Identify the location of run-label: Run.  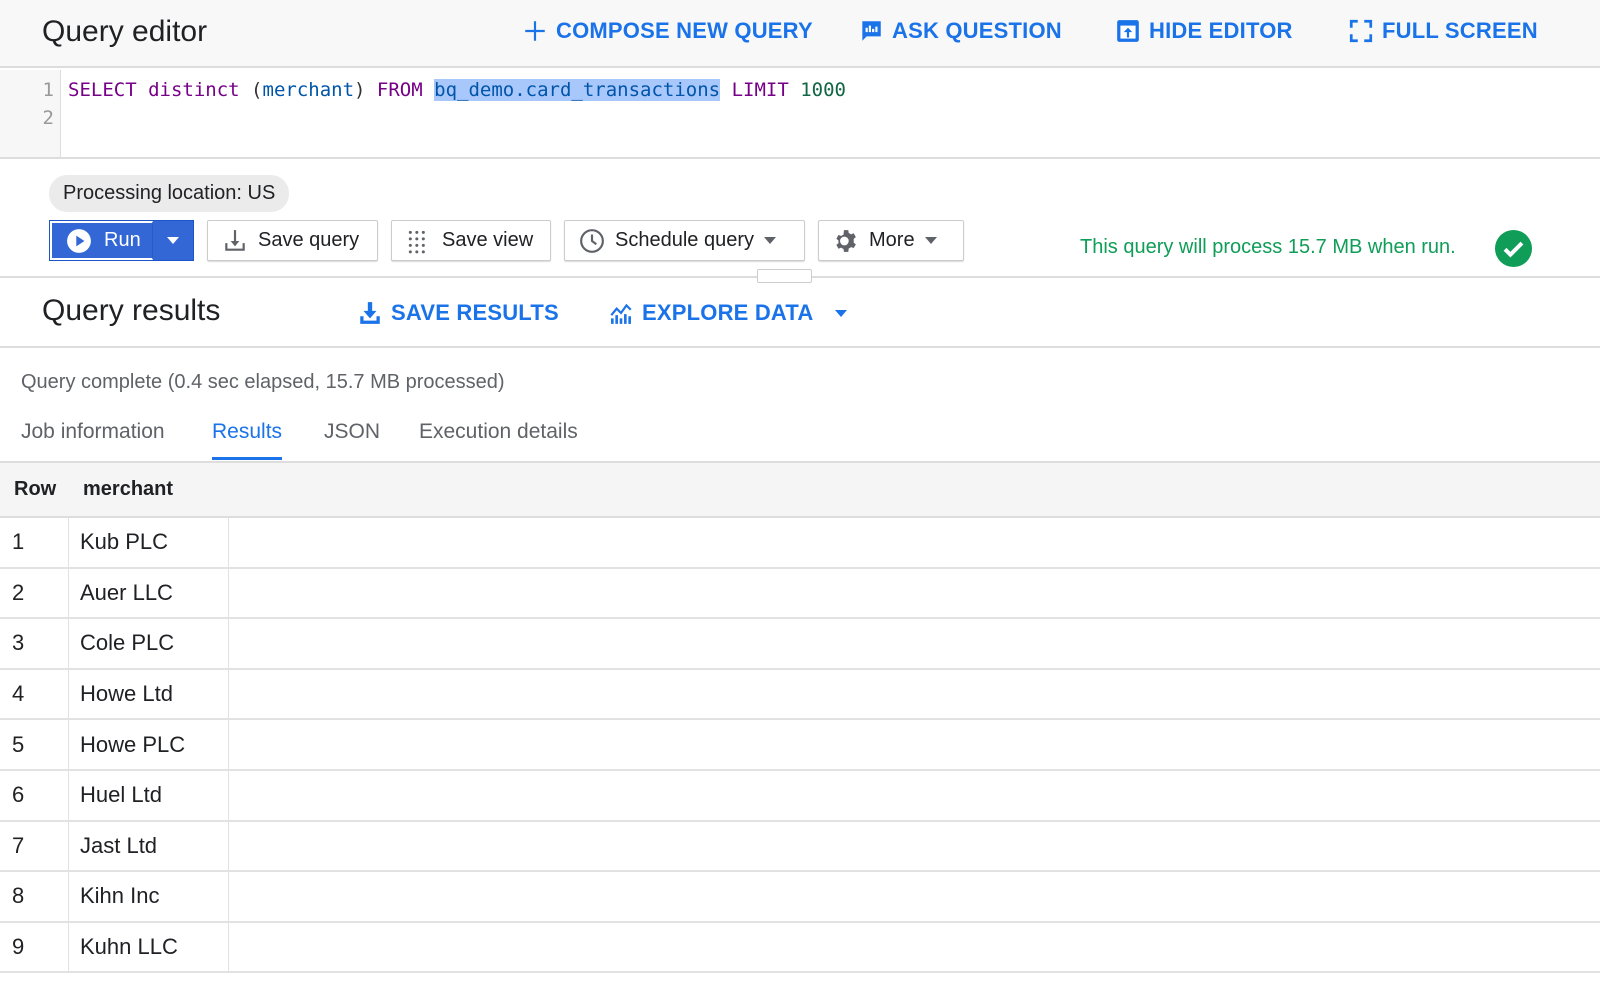
(122, 240).